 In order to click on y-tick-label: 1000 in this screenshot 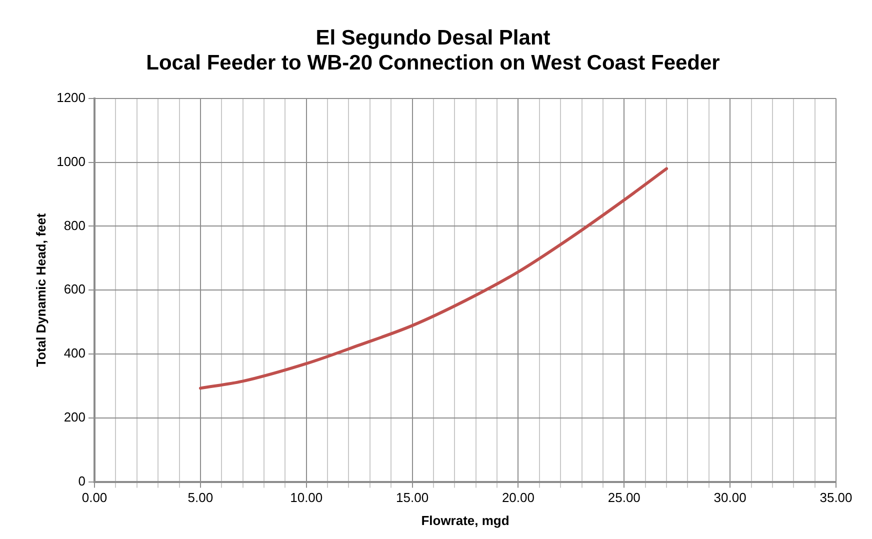, I will do `click(71, 161)`.